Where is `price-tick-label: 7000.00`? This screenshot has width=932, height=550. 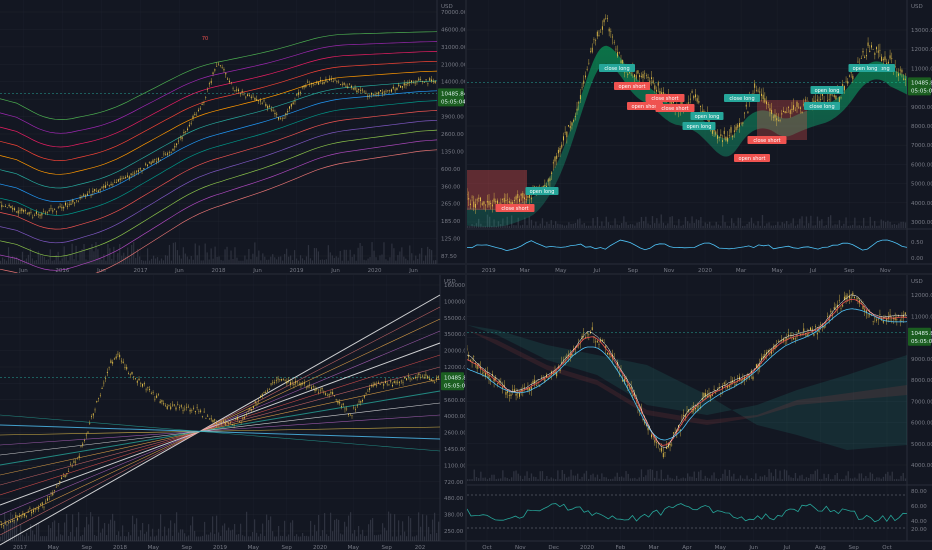
price-tick-label: 7000.00 is located at coordinates (921, 146).